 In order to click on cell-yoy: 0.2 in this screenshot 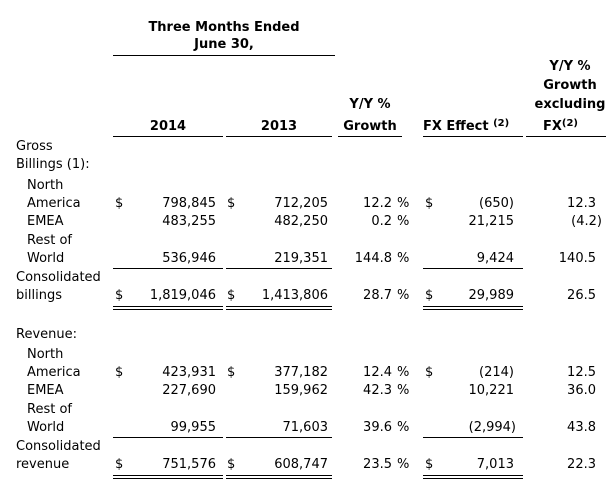, I will do `click(381, 221)`.